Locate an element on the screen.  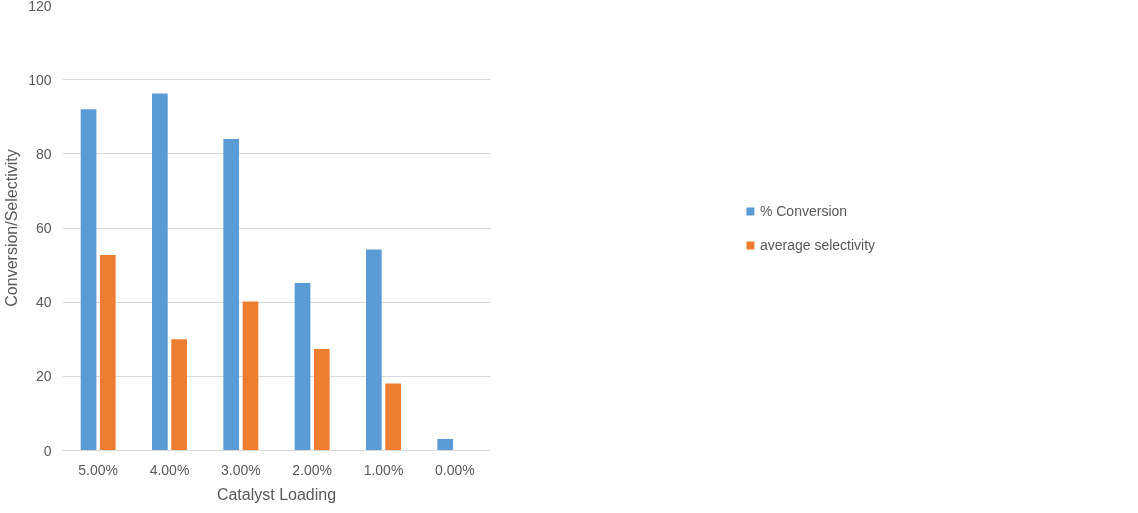
y-tick-label: 80 is located at coordinates (43, 153).